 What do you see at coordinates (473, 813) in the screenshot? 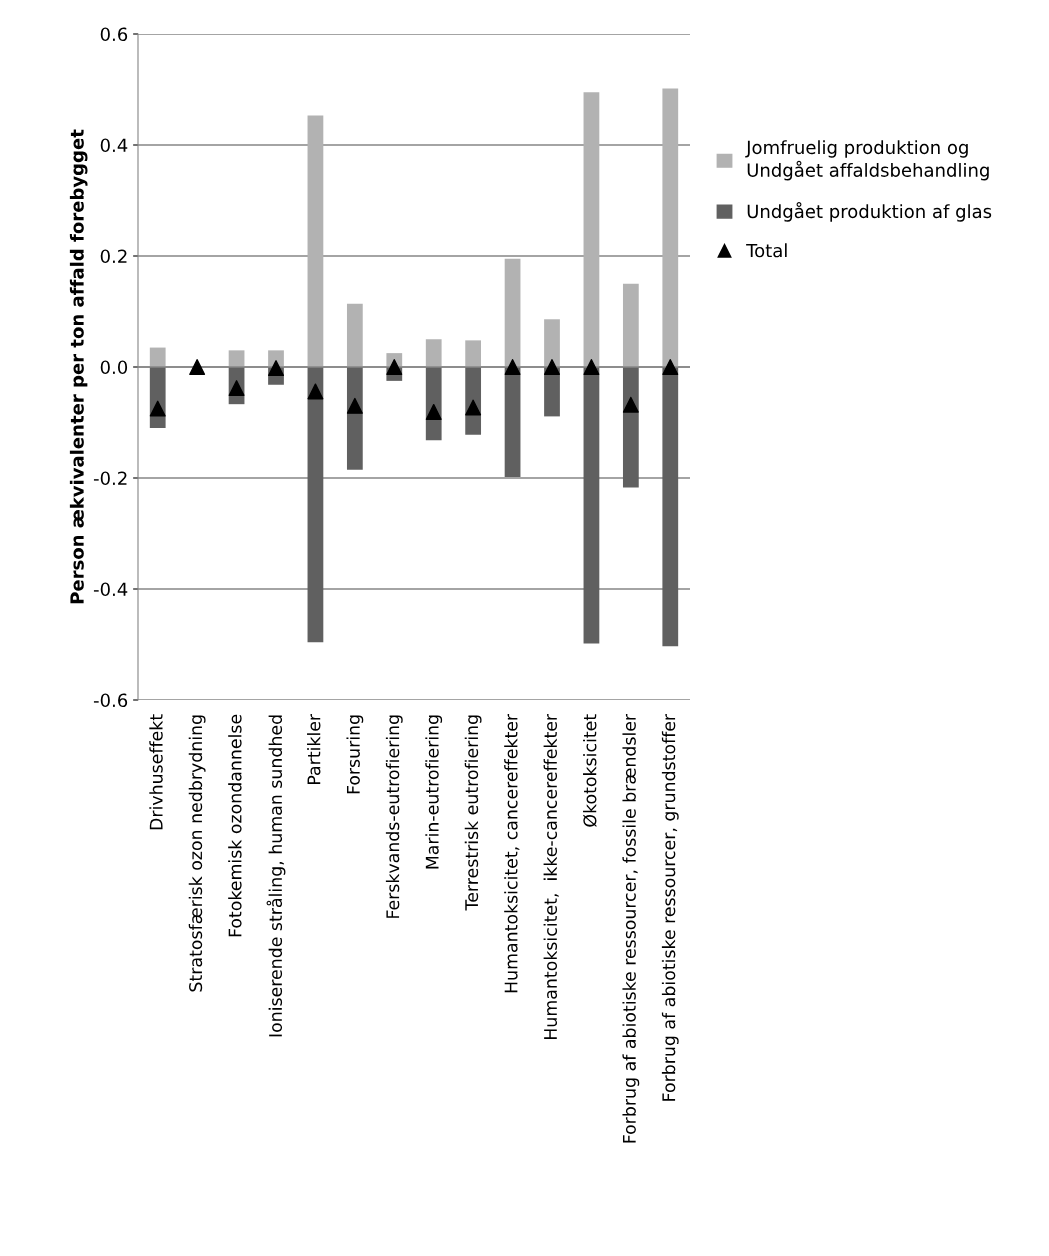
I see `x-tick-label: Terrestrisk eutrofiering` at bounding box center [473, 813].